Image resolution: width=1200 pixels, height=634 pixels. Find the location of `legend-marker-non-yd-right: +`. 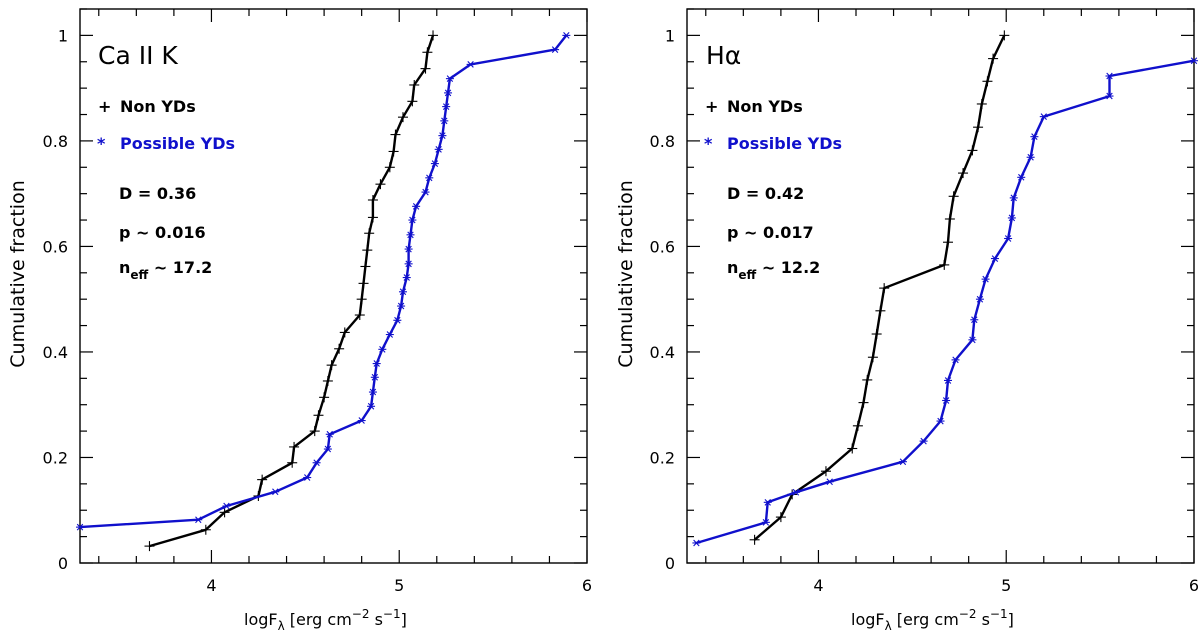

legend-marker-non-yd-right: + is located at coordinates (711, 106).